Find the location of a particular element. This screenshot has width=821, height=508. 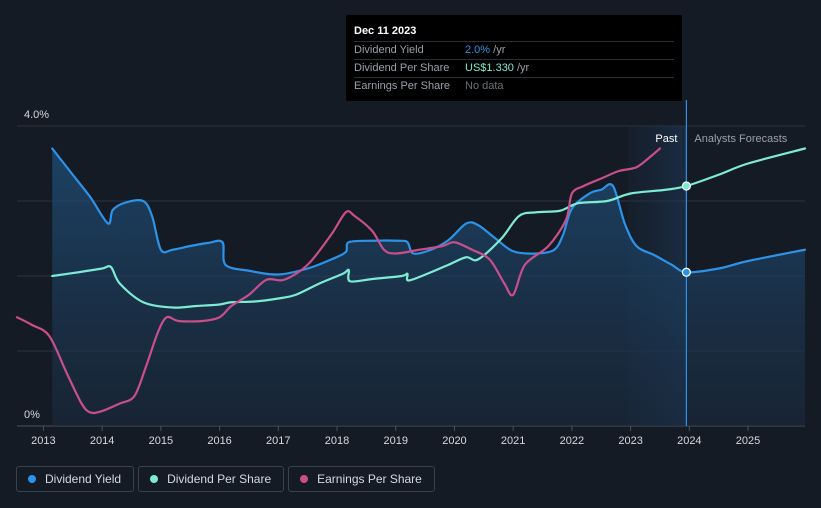

forecast-label: Analysts Forecasts is located at coordinates (740, 139).